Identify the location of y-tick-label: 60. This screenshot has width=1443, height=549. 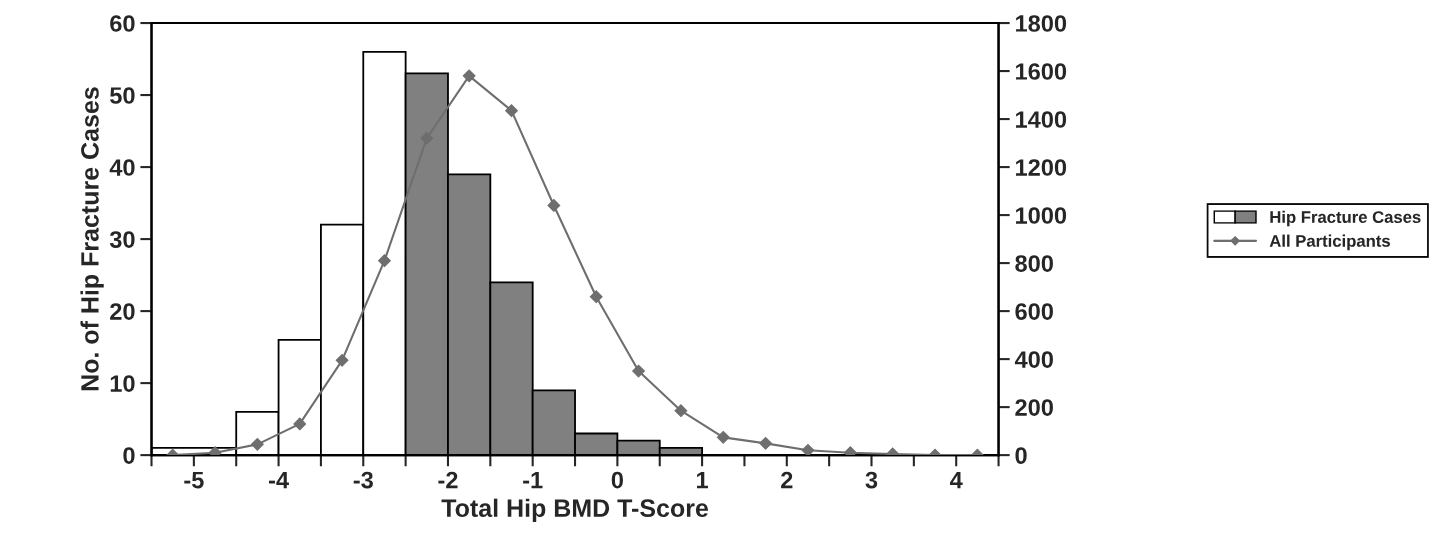
(122, 23).